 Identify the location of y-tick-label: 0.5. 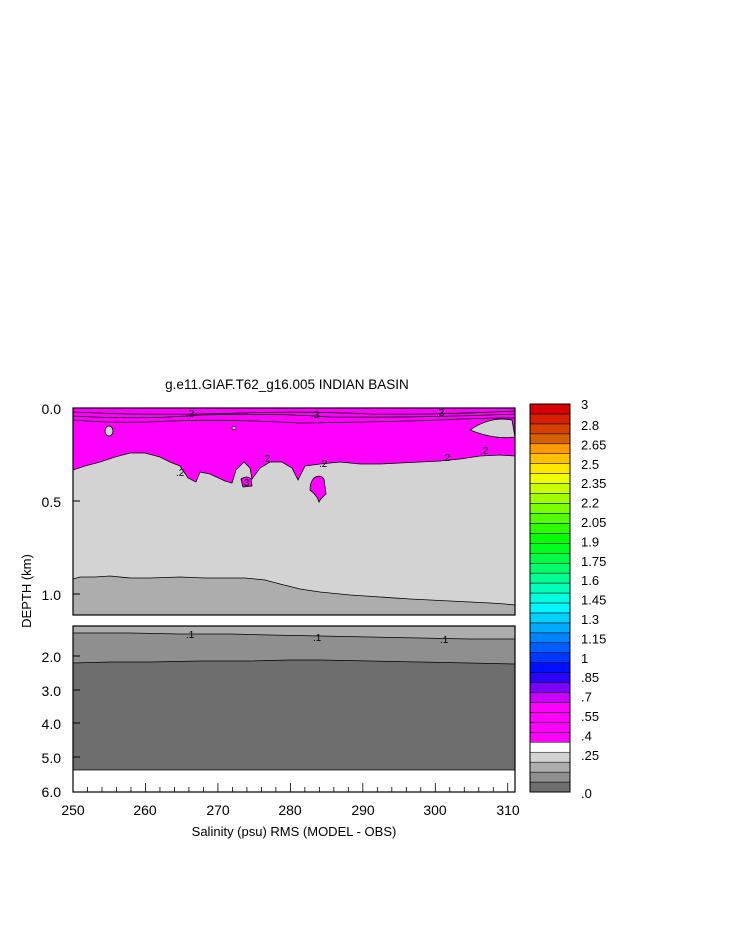
(52, 502).